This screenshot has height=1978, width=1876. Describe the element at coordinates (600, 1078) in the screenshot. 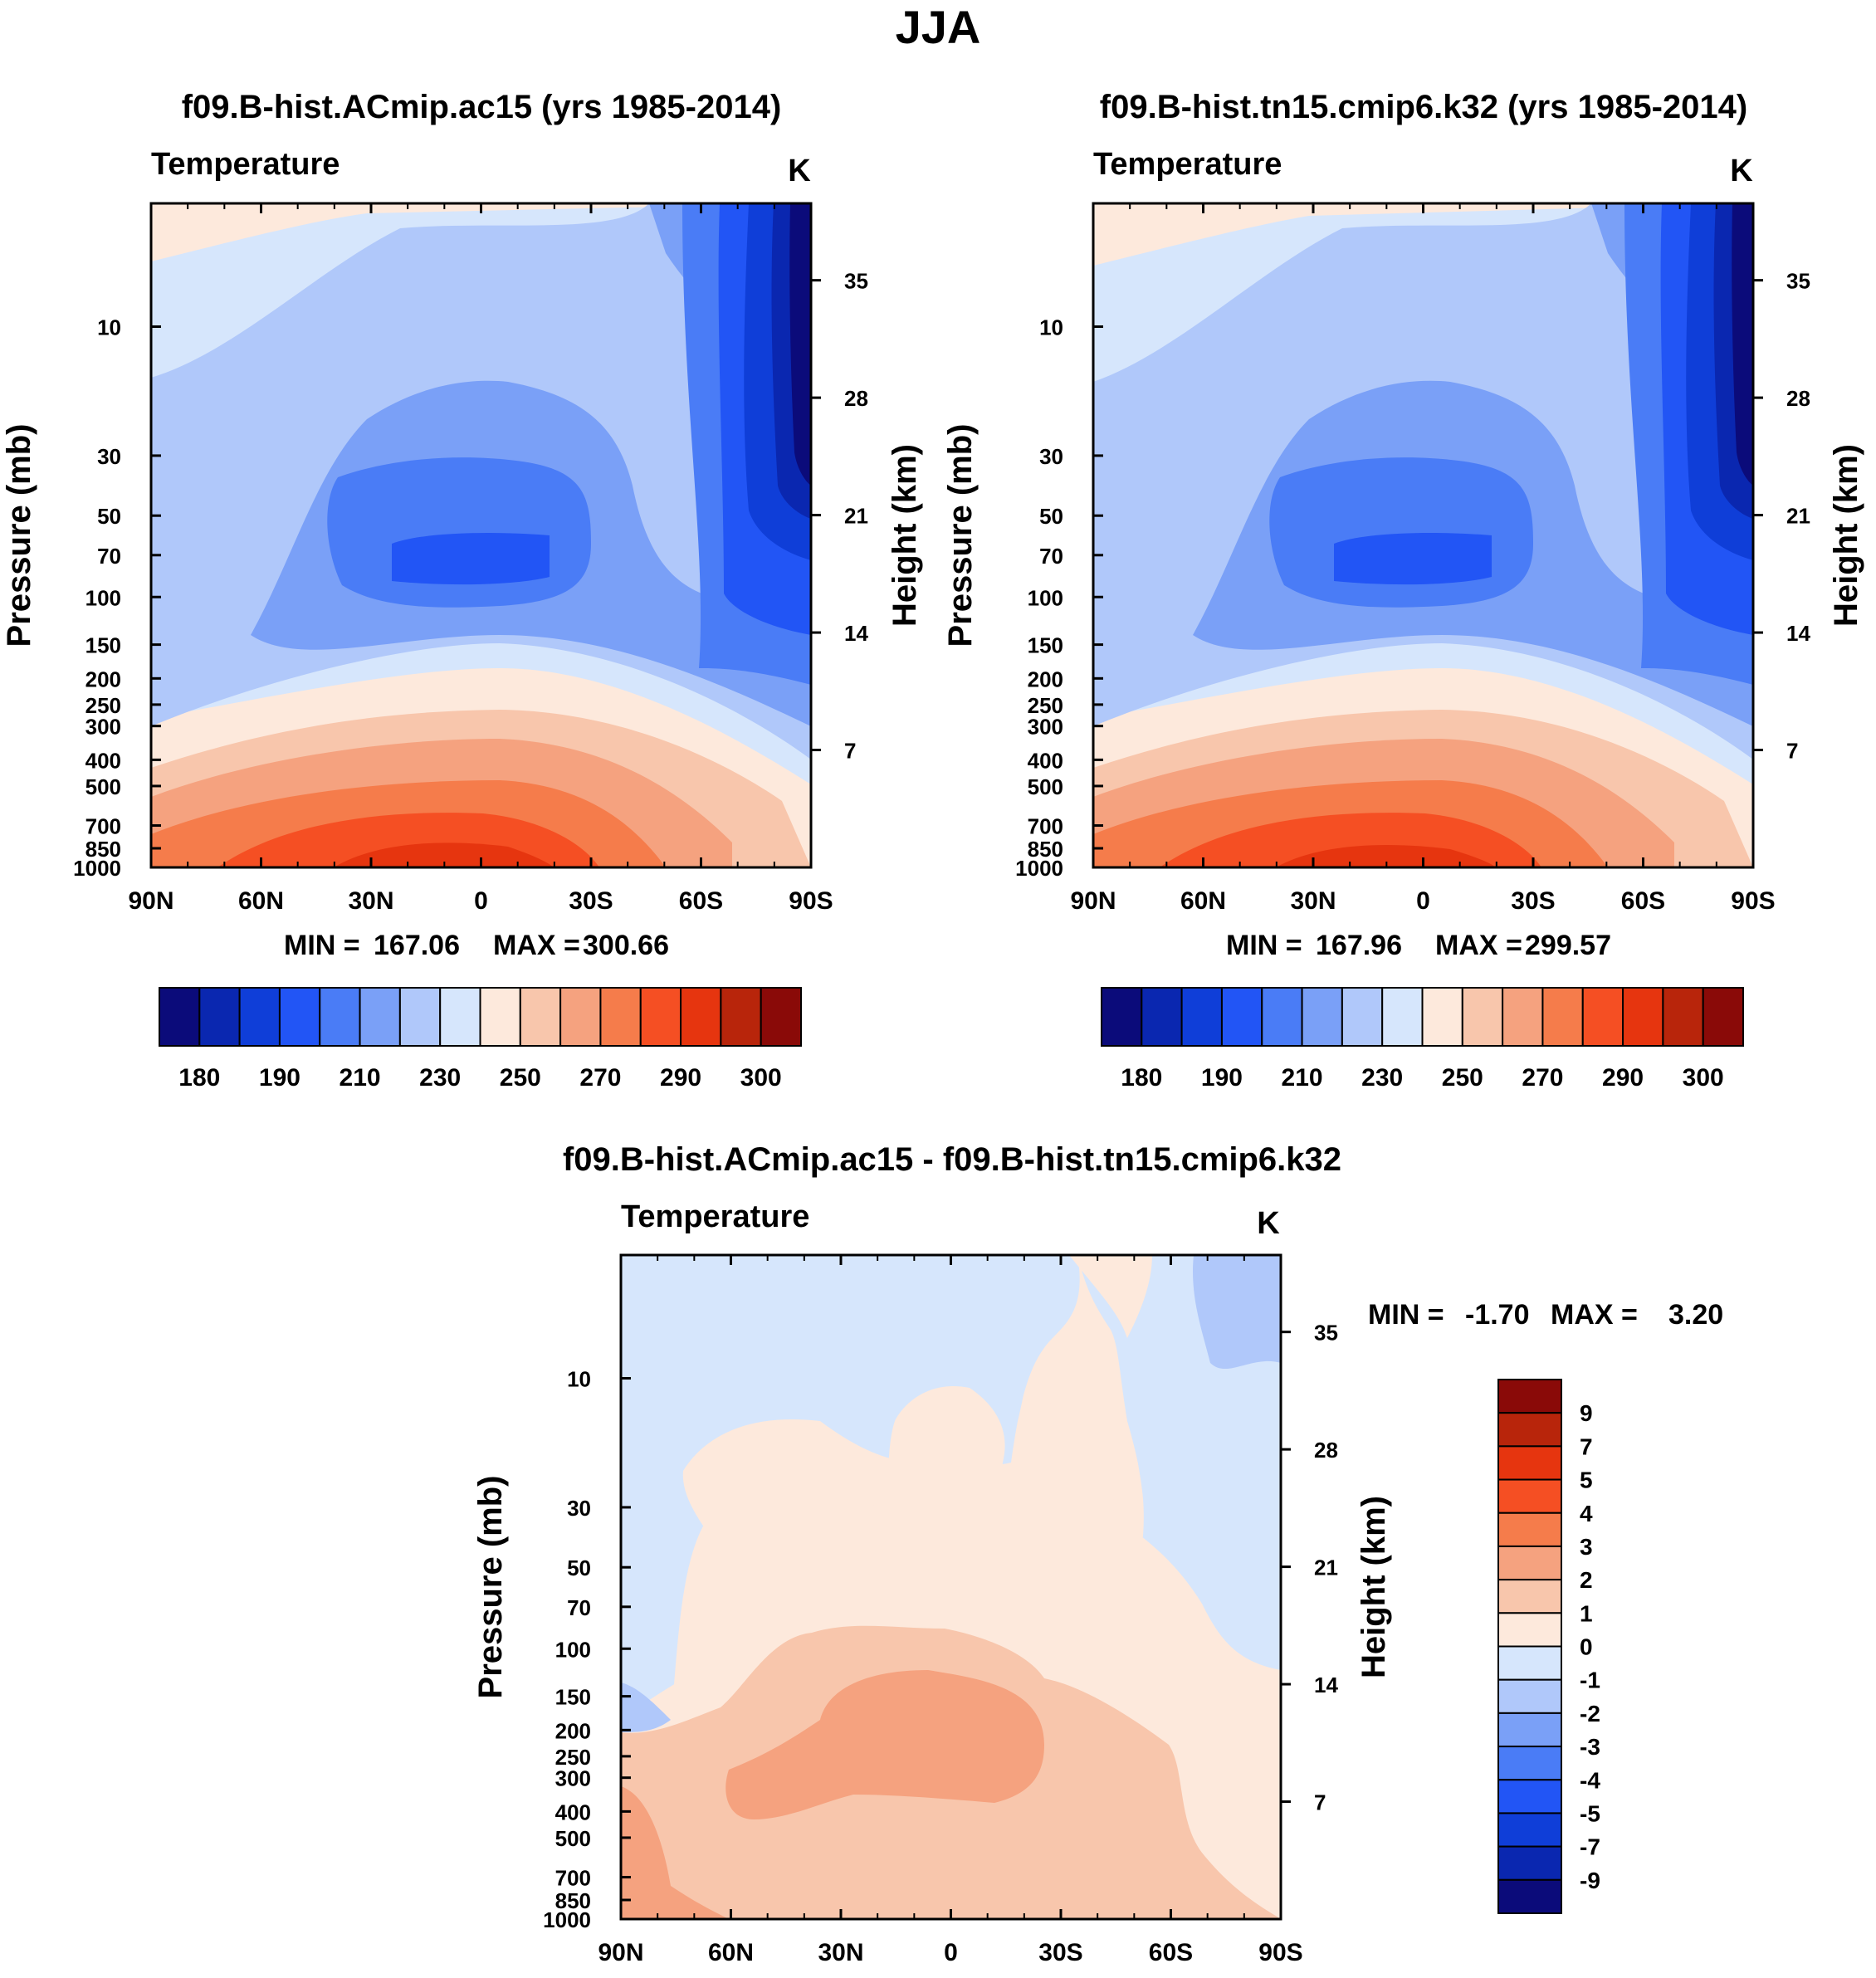

I see `colorbar-label: 270` at that location.